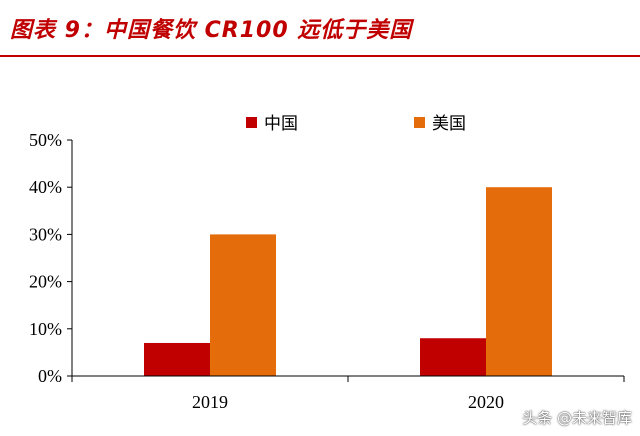 This screenshot has height=436, width=640. Describe the element at coordinates (281, 124) in the screenshot. I see `legend-label: 中国` at that location.